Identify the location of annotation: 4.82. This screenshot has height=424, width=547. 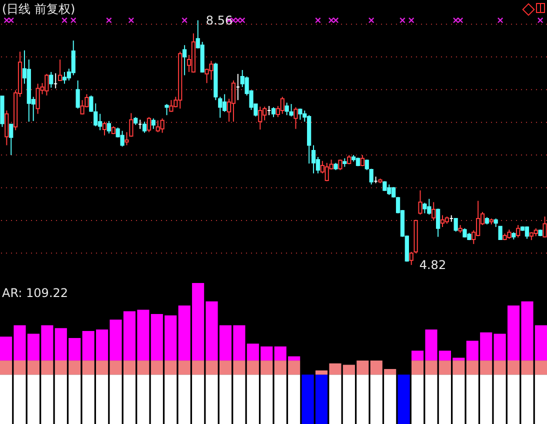
(432, 265).